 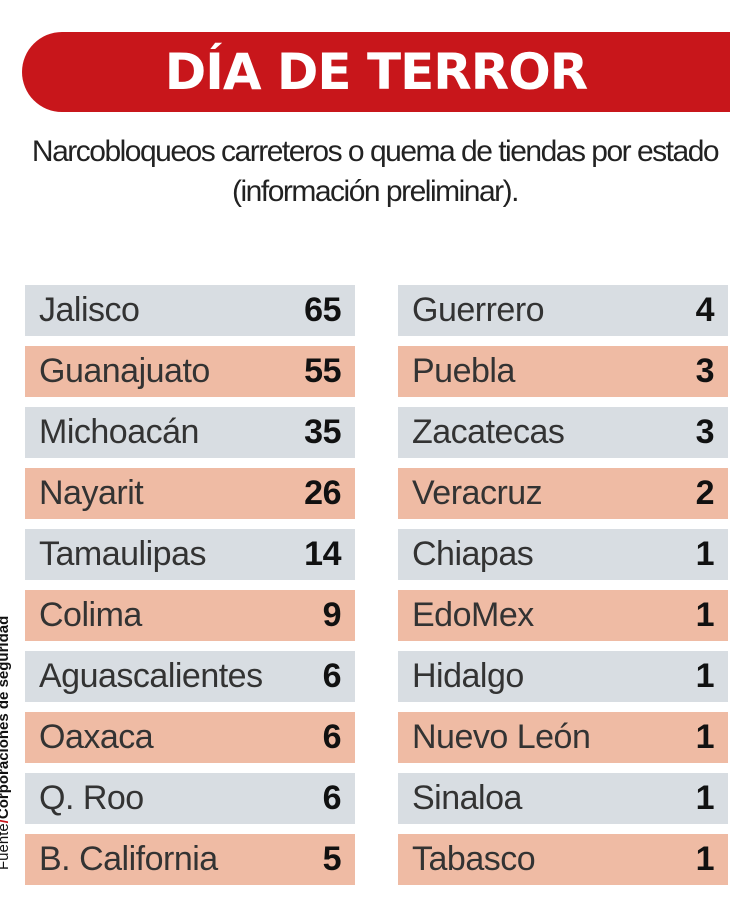 I want to click on state-name: Veracruz, so click(x=477, y=493).